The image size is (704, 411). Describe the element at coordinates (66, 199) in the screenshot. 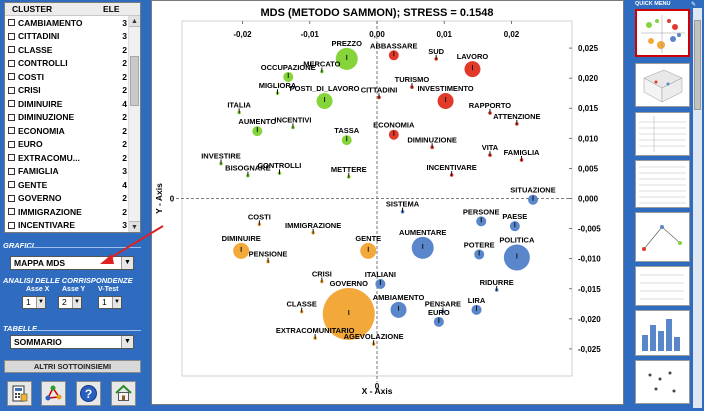

I see `list-item: GOVERNO 2` at that location.